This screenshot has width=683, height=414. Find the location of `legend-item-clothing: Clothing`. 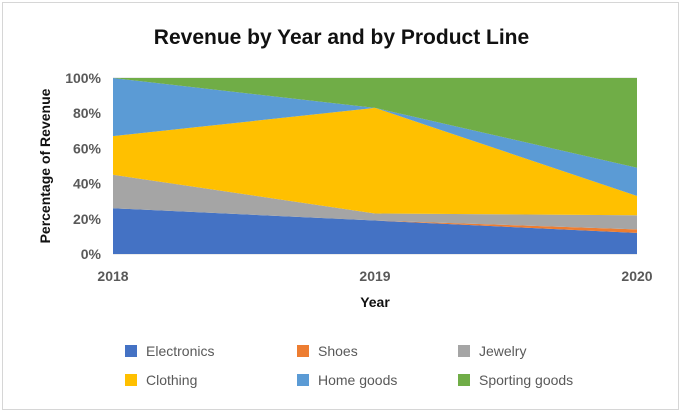

legend-item-clothing: Clothing is located at coordinates (161, 380).